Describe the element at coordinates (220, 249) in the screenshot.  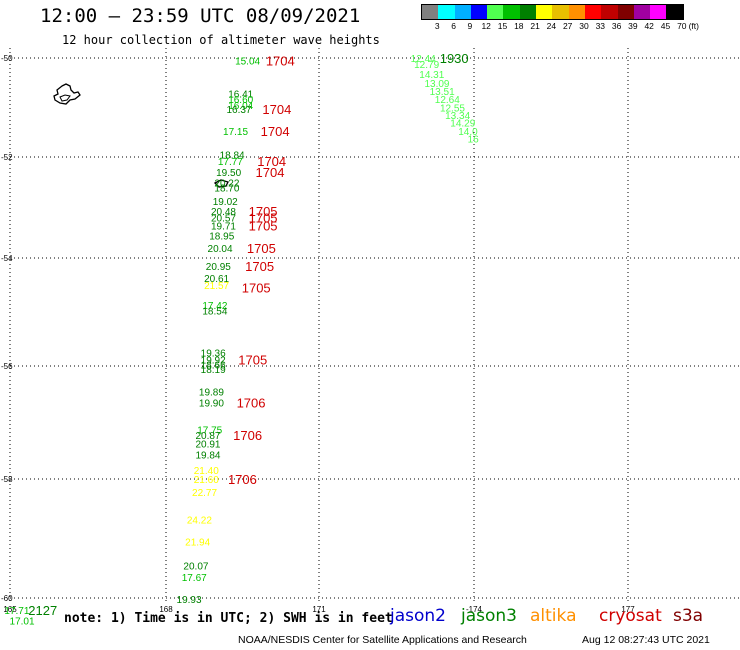
I see `wave-height-label: 20.04` at that location.